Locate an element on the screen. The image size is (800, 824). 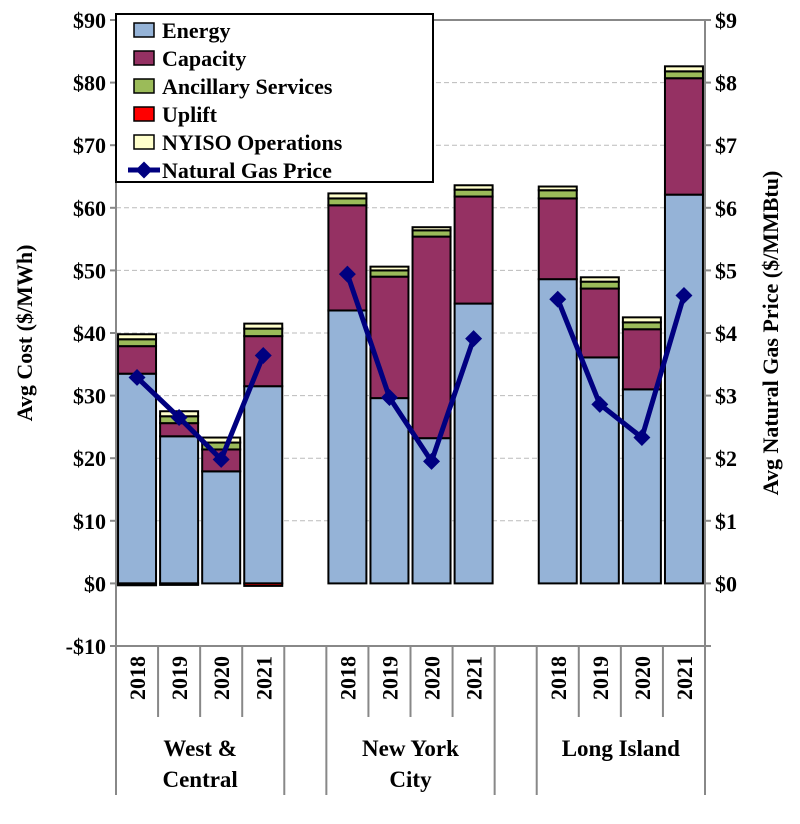
legend-label: Natural Gas Price is located at coordinates (247, 170).